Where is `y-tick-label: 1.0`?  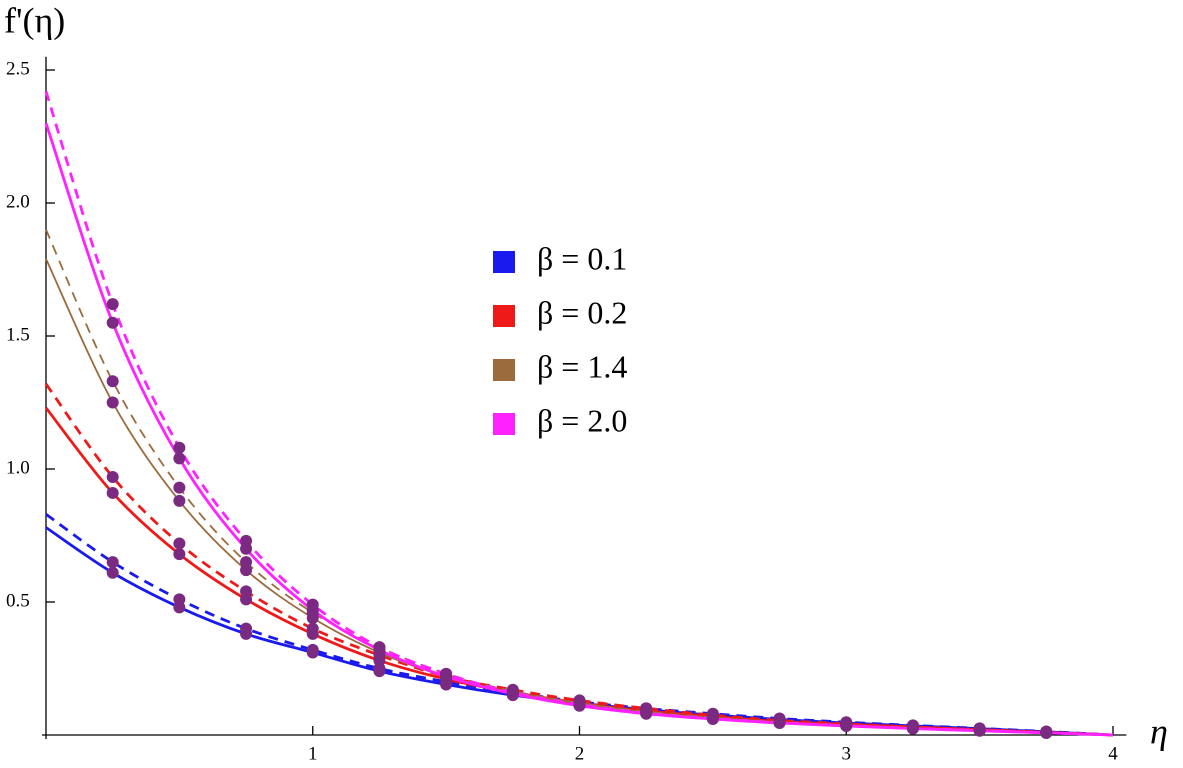
y-tick-label: 1.0 is located at coordinates (18, 467).